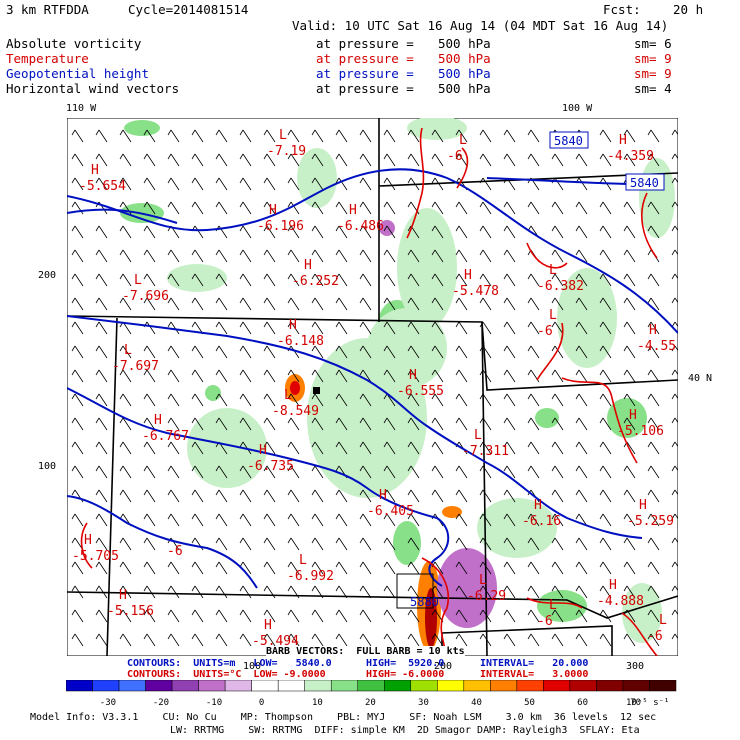 This screenshot has height=740, width=740. What do you see at coordinates (286, 151) in the screenshot?
I see `extrema-value: -7.19` at bounding box center [286, 151].